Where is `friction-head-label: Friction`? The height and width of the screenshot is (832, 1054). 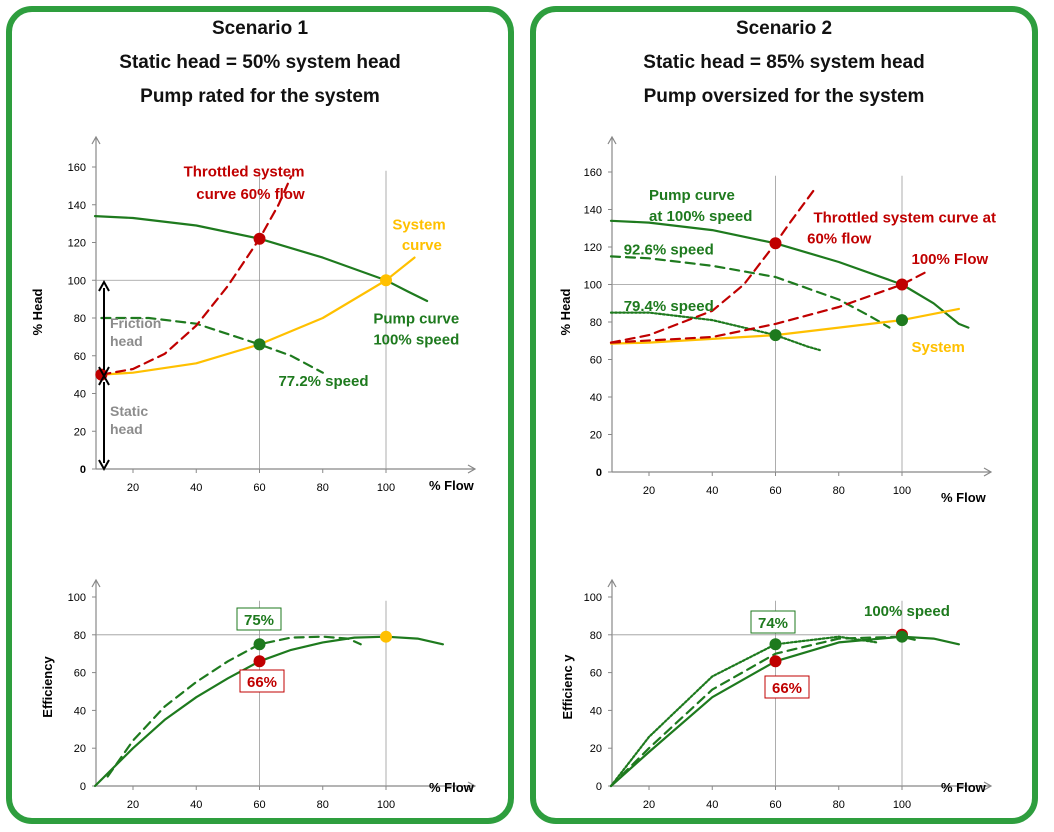
friction-head-label: Friction is located at coordinates (135, 323).